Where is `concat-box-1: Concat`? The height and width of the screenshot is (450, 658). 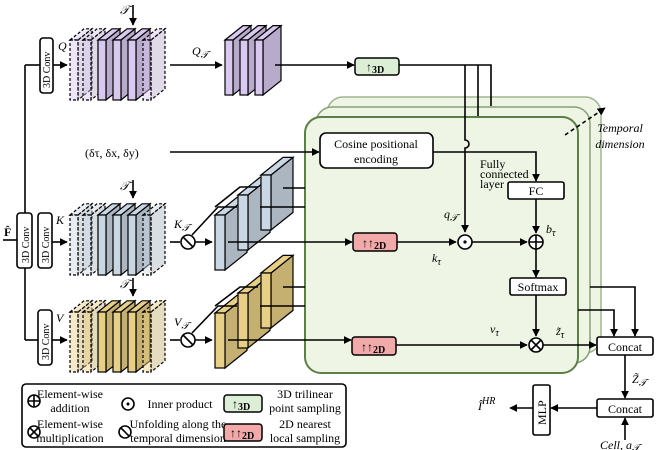 concat-box-1: Concat is located at coordinates (625, 346).